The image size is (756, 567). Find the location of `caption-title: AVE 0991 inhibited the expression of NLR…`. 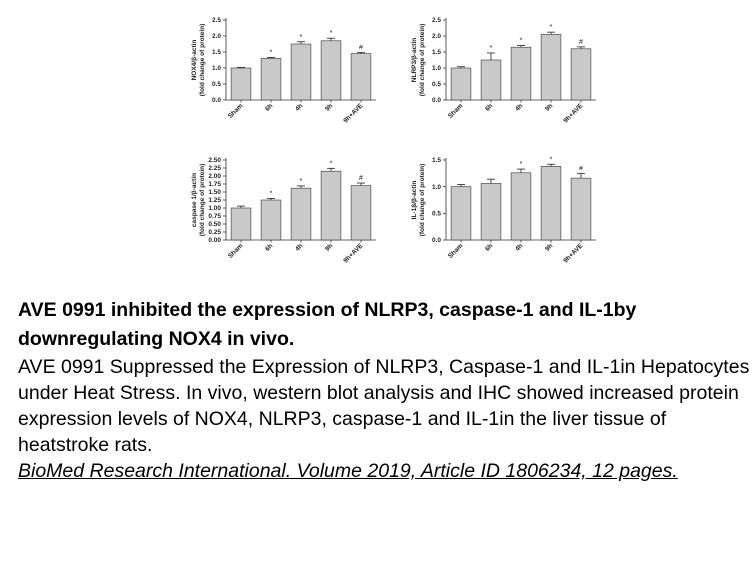

caption-title: AVE 0991 inhibited the expression of NLR… is located at coordinates (327, 324).